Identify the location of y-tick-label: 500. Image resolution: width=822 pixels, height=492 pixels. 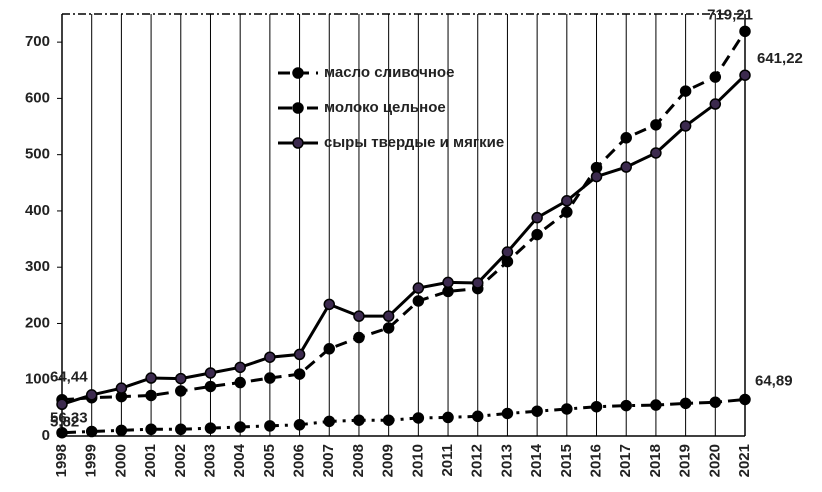
(37, 154).